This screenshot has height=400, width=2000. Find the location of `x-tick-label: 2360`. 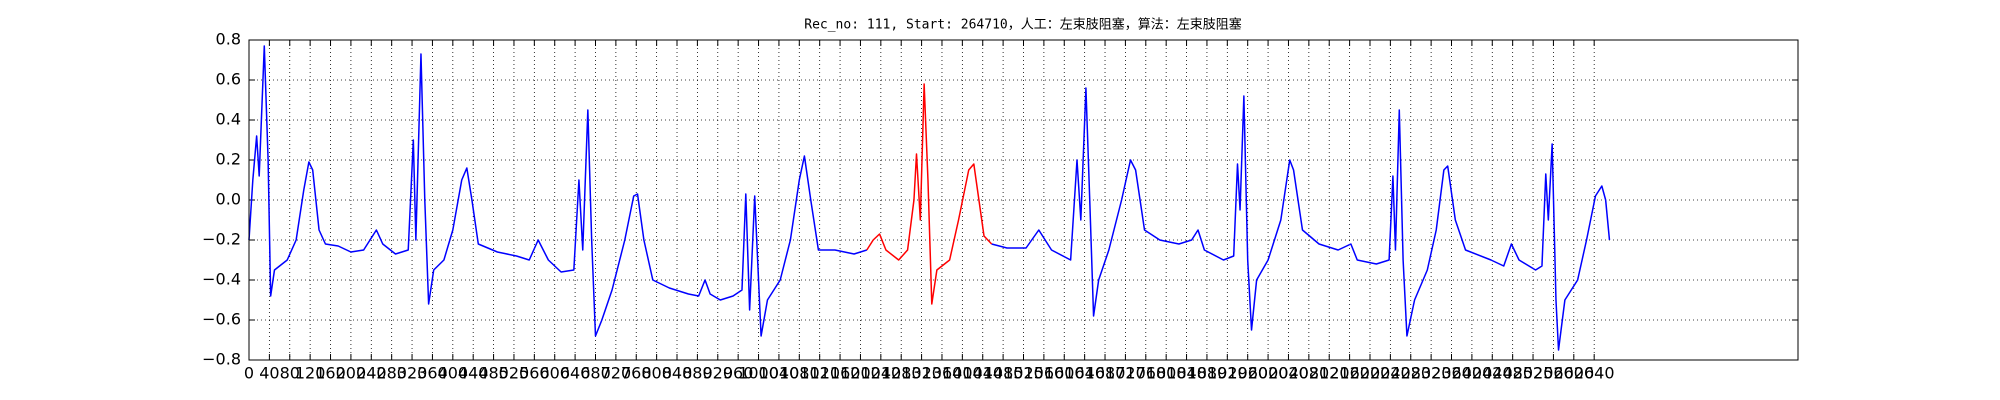

x-tick-label: 2360 is located at coordinates (1451, 373).